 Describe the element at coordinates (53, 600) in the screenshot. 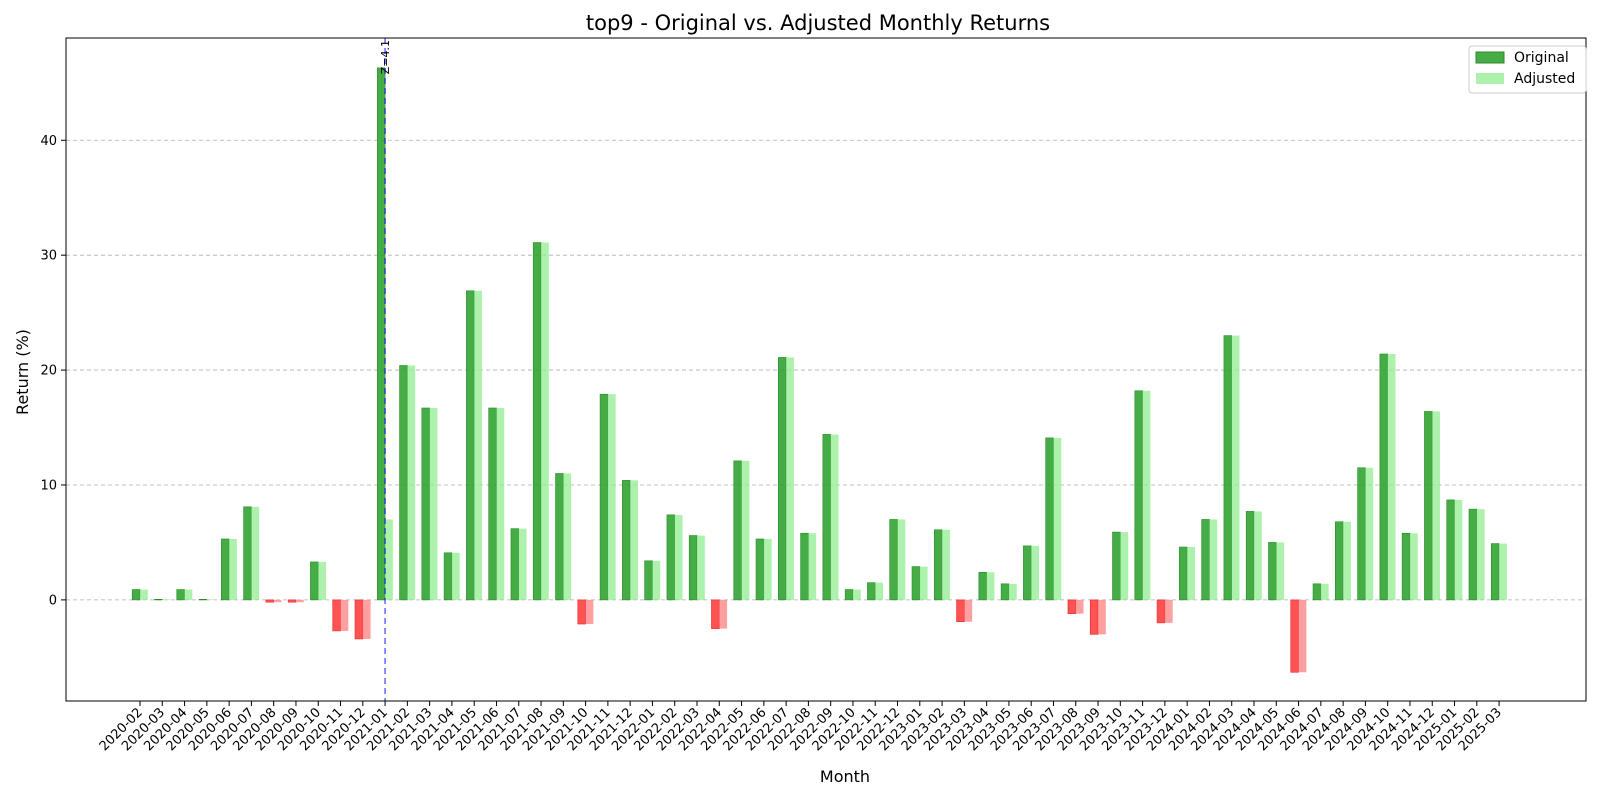

I see `y-tick-label: 0` at that location.